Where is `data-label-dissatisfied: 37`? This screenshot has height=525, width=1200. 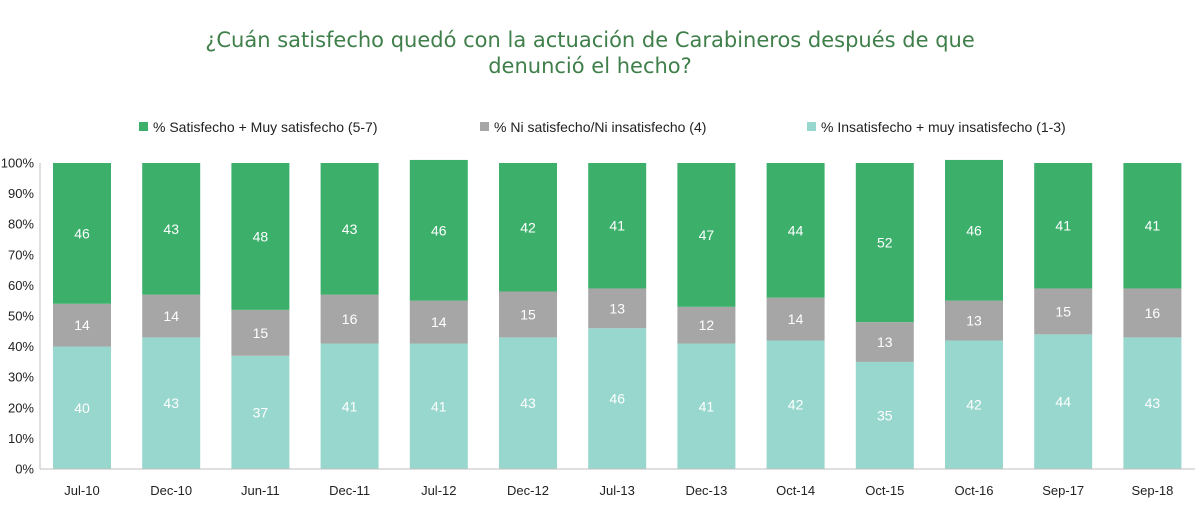 data-label-dissatisfied: 37 is located at coordinates (261, 412).